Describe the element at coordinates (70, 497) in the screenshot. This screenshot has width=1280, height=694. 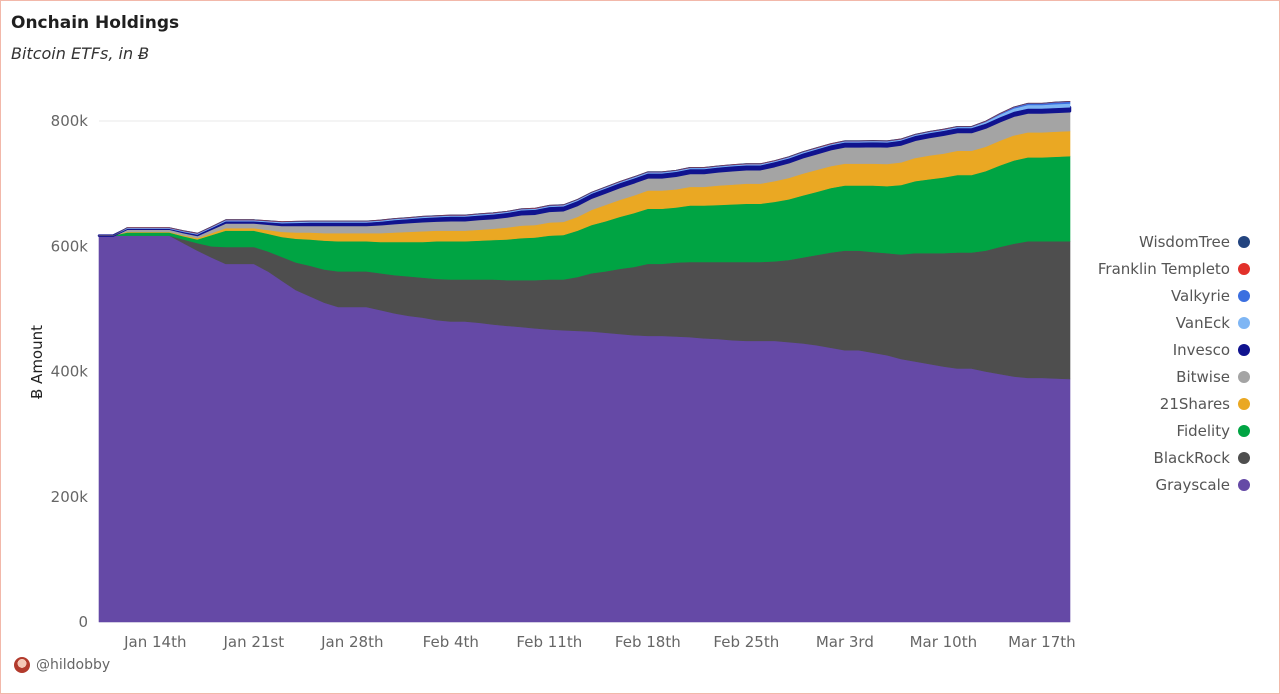
I see `y-tick-label: 200k` at that location.